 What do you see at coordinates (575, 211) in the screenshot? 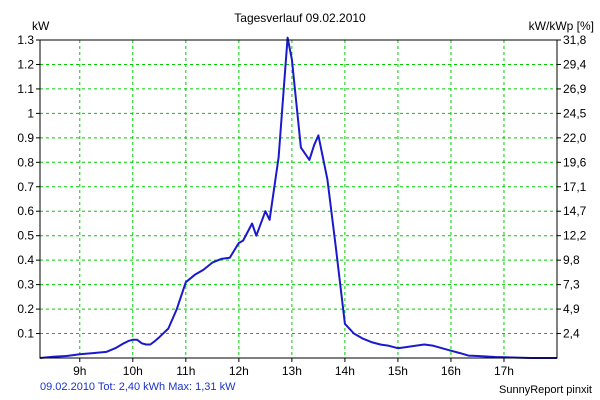
I see `y-tick-label-right: 14,7` at bounding box center [575, 211].